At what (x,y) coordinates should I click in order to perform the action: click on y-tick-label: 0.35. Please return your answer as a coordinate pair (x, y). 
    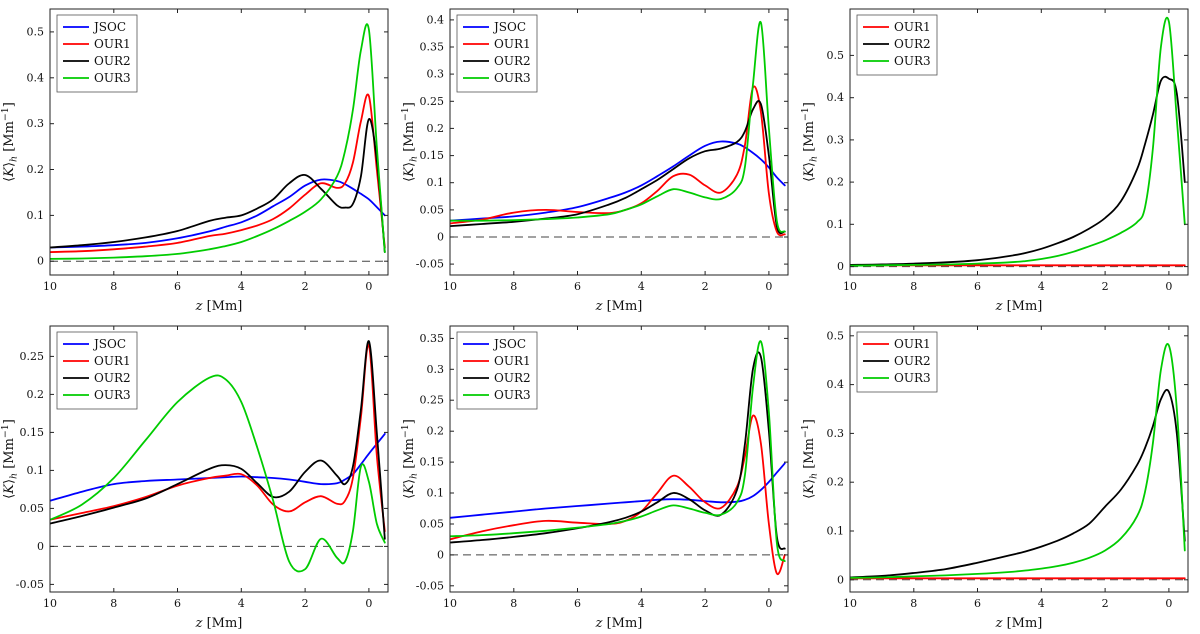
    Looking at the image, I should click on (432, 338).